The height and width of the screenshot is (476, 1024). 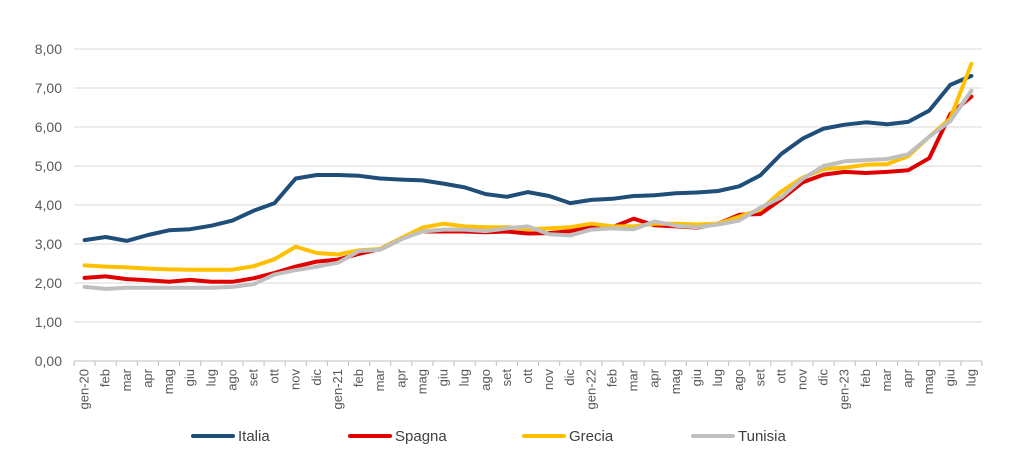 What do you see at coordinates (48, 361) in the screenshot?
I see `y-tick-label: 0,00` at bounding box center [48, 361].